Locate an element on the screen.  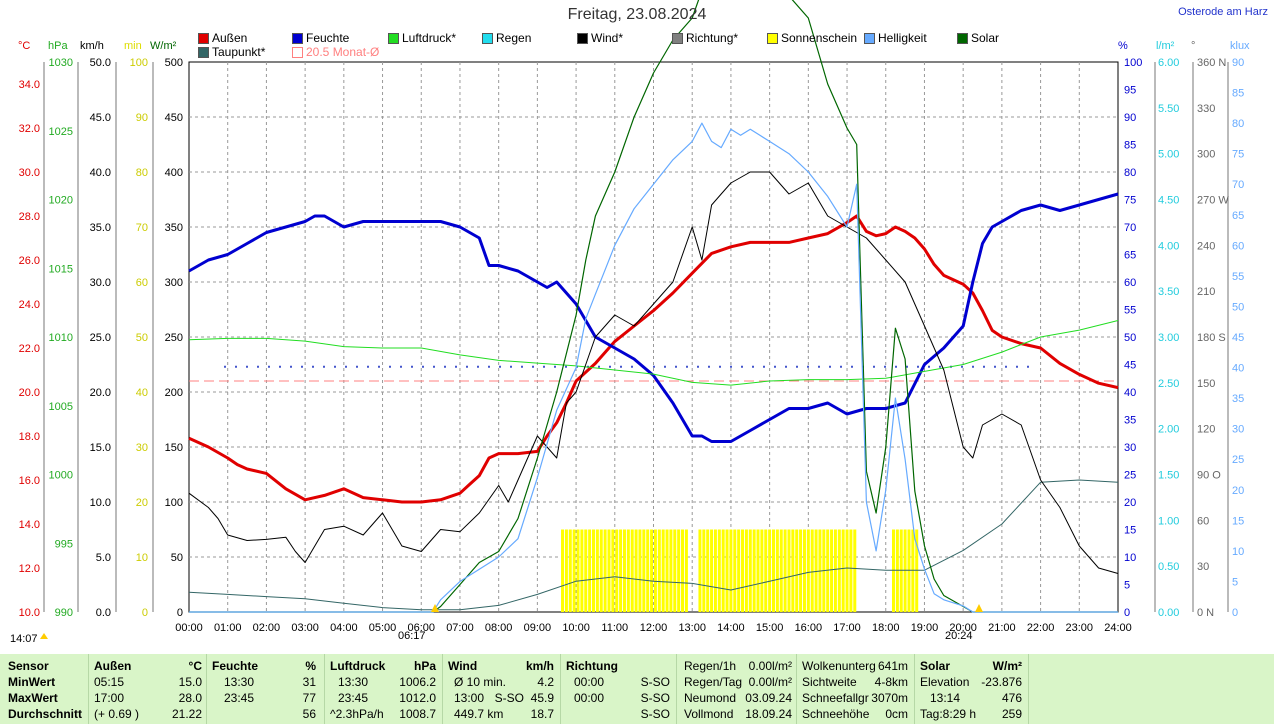
stats-unit-wind: km/h is located at coordinates (539, 666).